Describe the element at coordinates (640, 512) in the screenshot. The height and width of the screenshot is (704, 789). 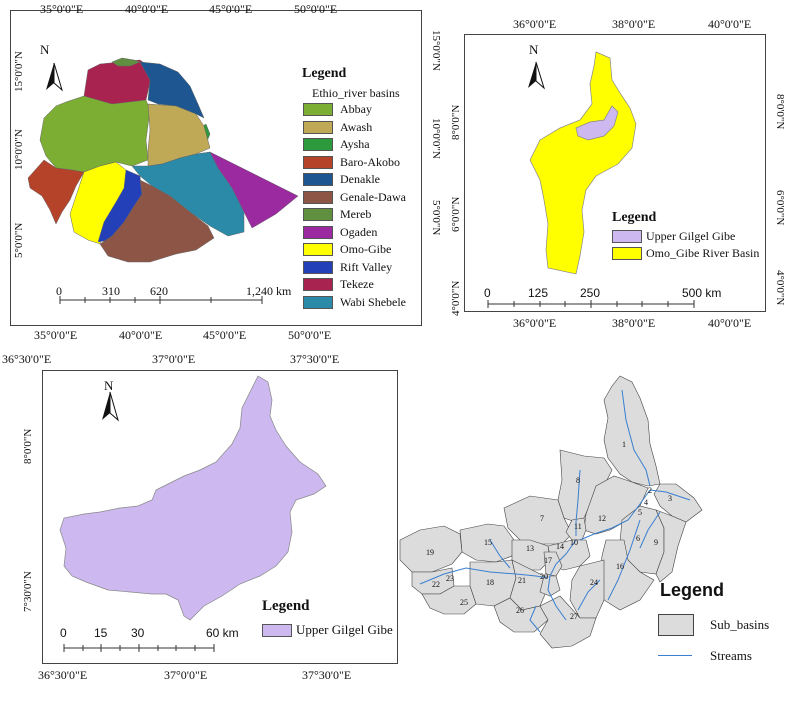
I see `subbasin-label-5: 5` at that location.